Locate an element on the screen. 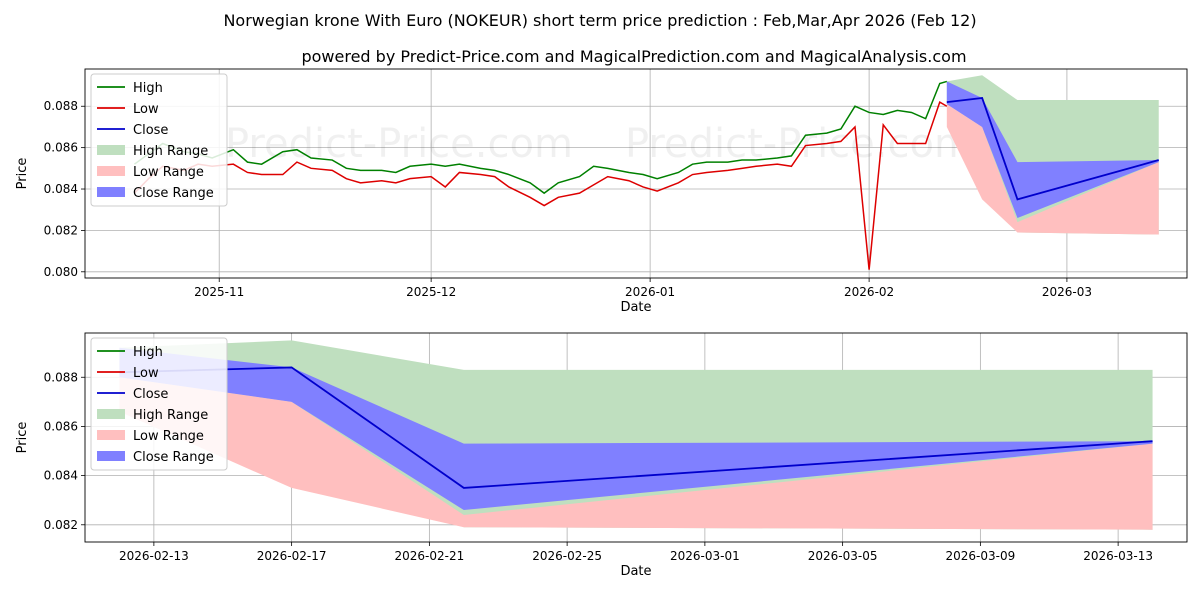  x-tick-label: 2026-02 is located at coordinates (869, 292).